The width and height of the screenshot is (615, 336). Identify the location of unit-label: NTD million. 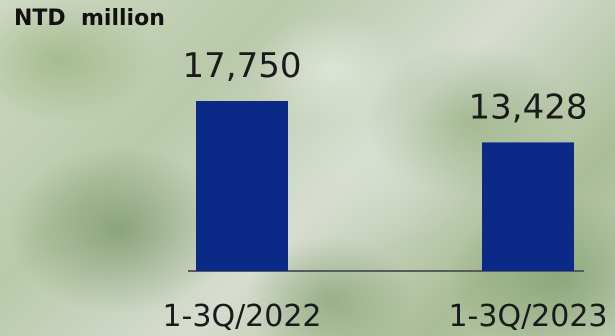
(89, 18).